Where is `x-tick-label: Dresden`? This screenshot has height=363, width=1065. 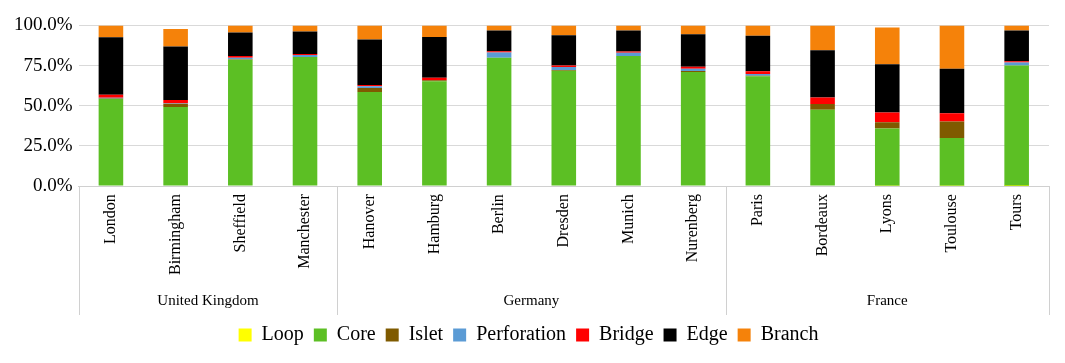
x-tick-label: Dresden is located at coordinates (562, 221).